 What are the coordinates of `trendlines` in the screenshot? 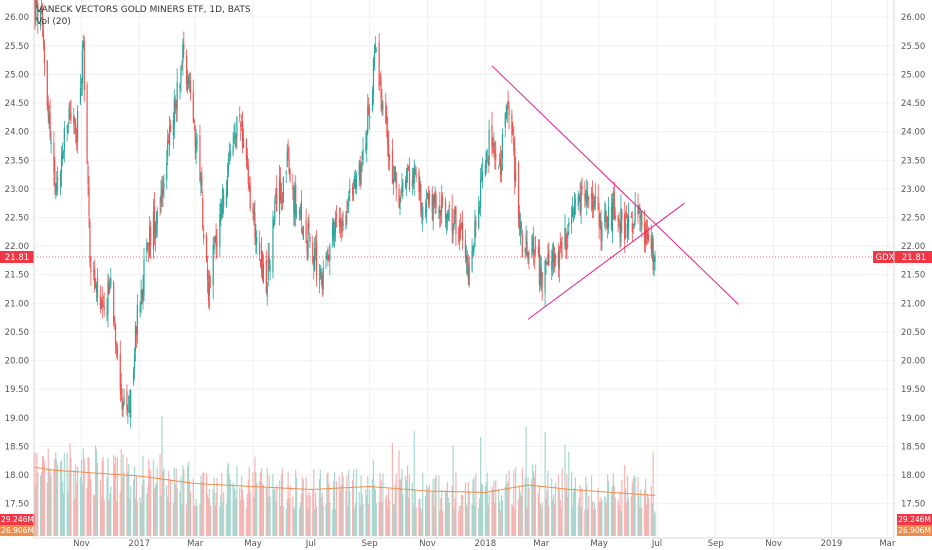 It's located at (615, 192).